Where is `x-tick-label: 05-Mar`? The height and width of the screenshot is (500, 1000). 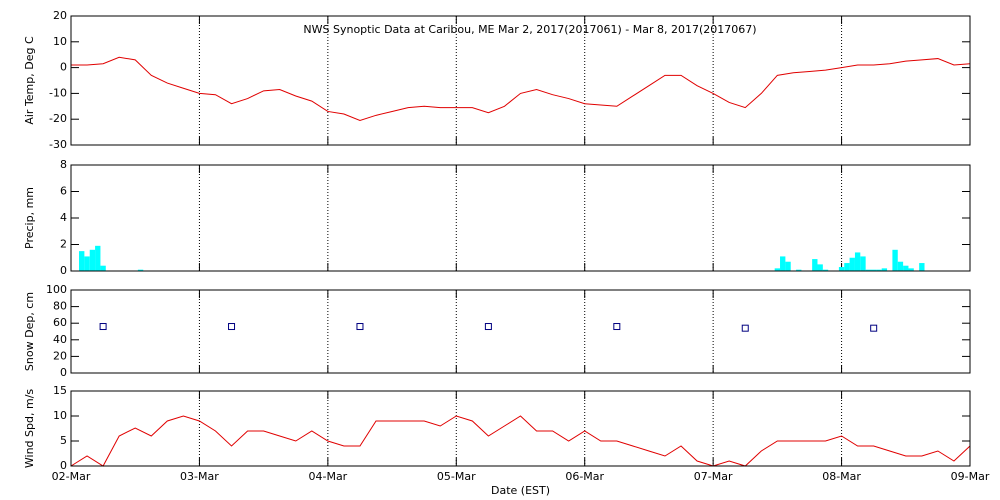 x-tick-label: 05-Mar is located at coordinates (456, 476).